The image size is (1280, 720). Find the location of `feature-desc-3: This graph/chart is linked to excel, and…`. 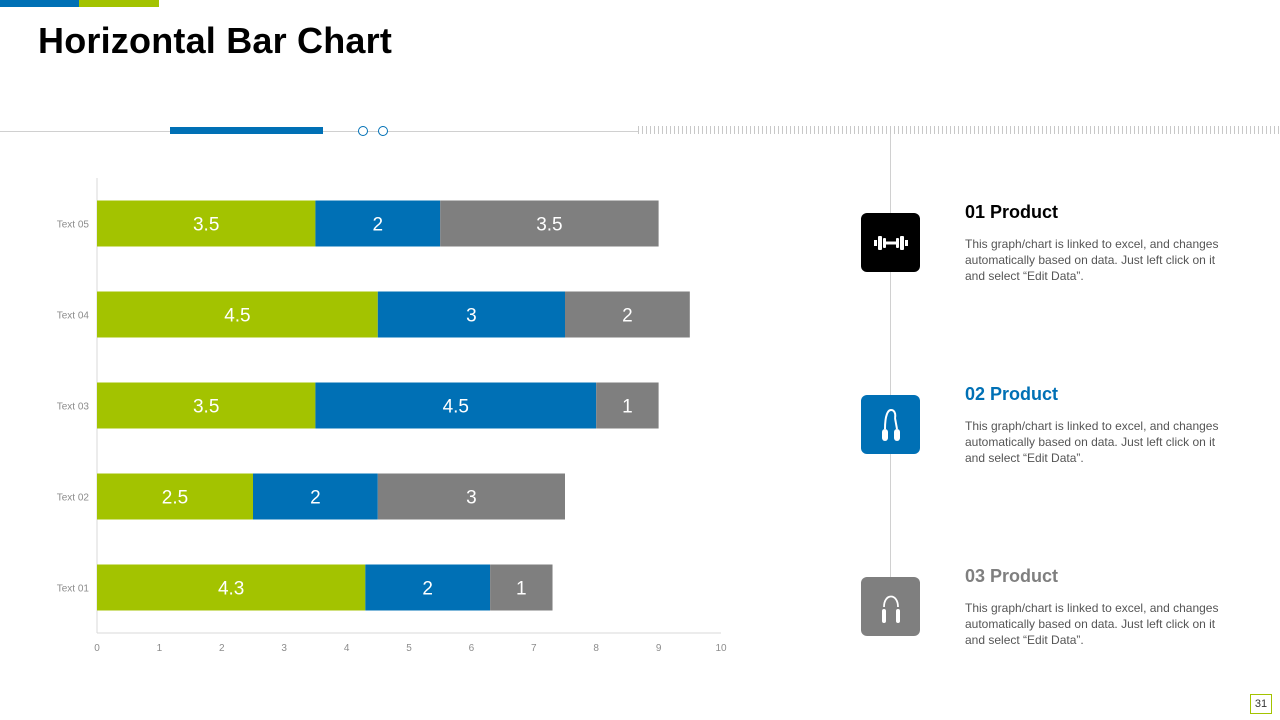

feature-desc-3: This graph/chart is linked to excel, and… is located at coordinates (1092, 624).